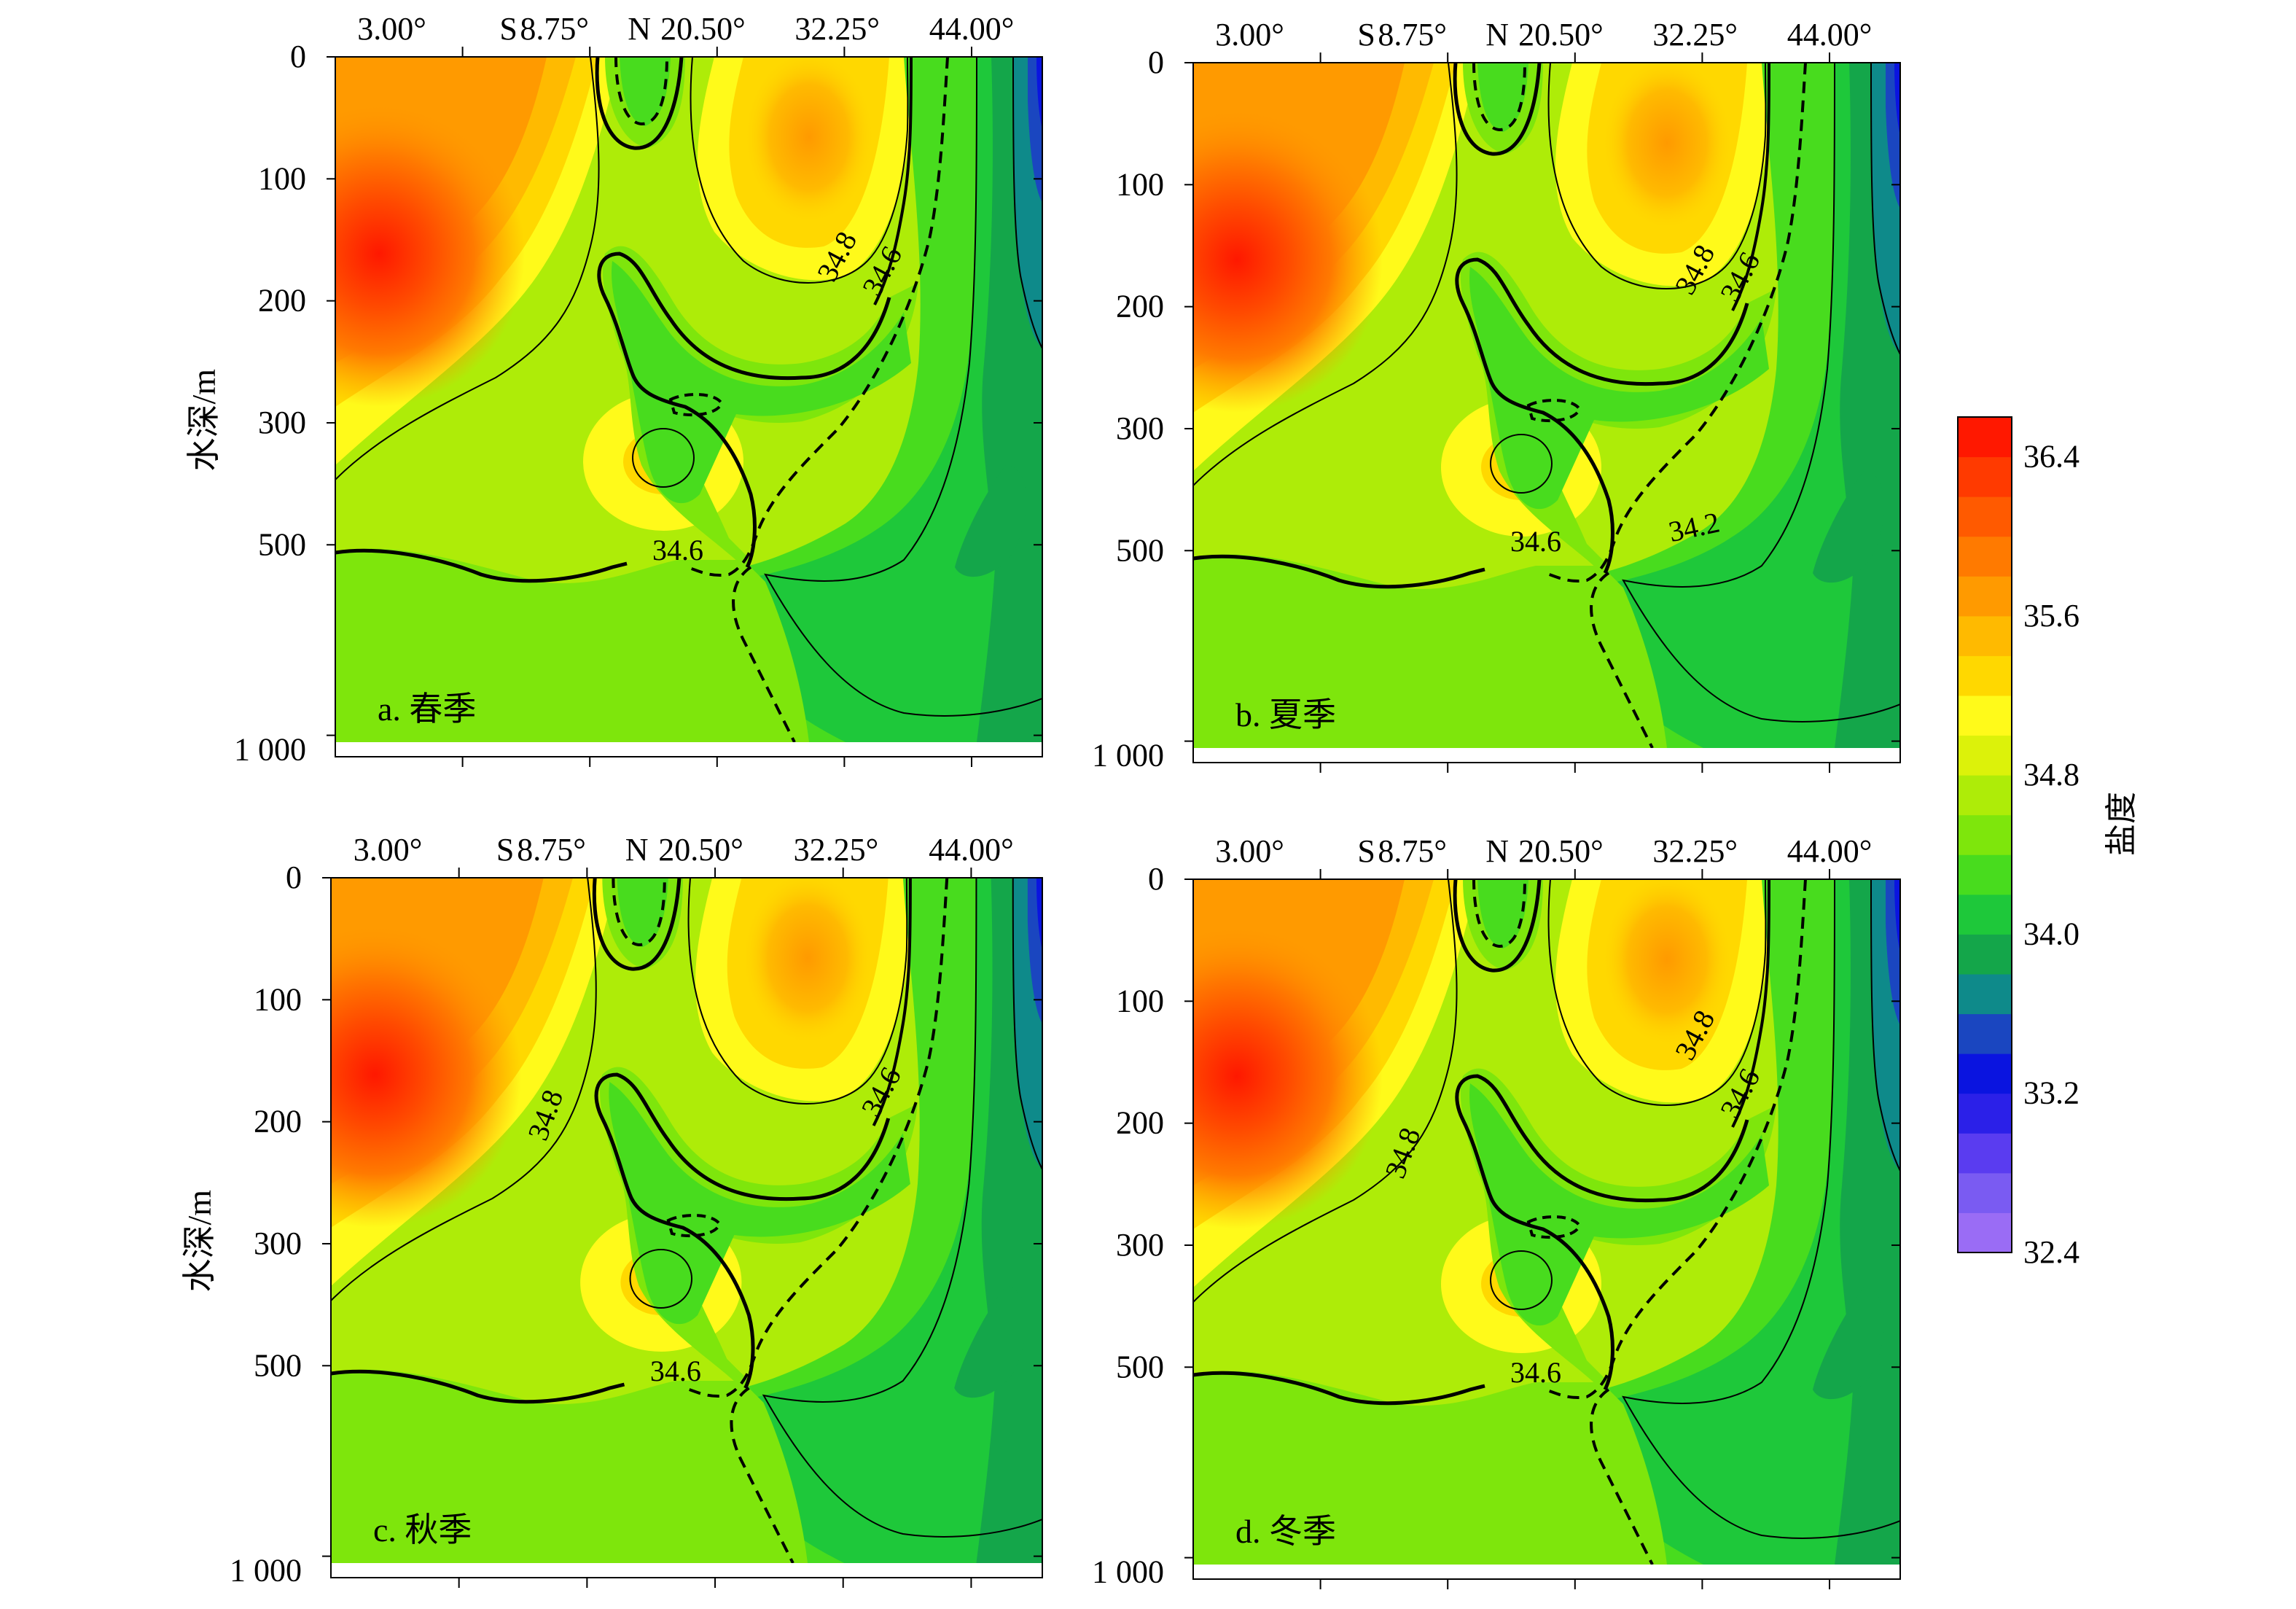 The height and width of the screenshot is (1609, 2296). I want to click on colorbar-tick-label: 35.6, so click(2052, 616).